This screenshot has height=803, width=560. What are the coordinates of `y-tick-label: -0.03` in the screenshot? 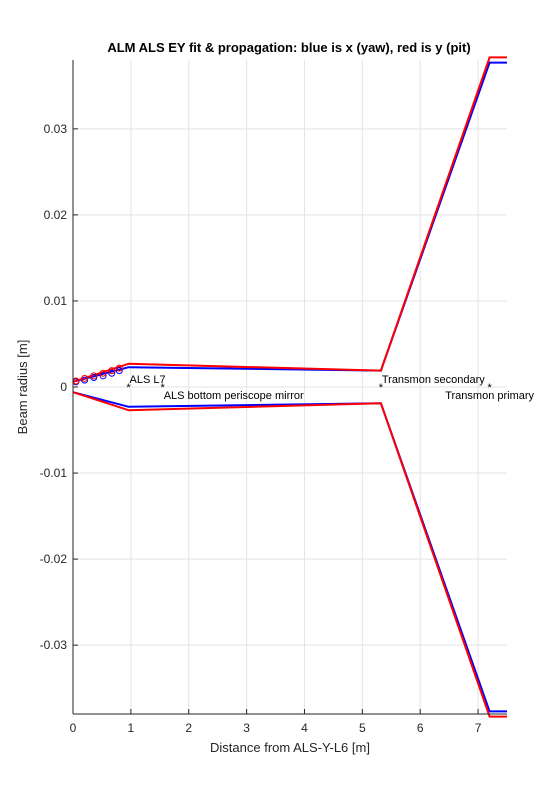 It's located at (54, 645).